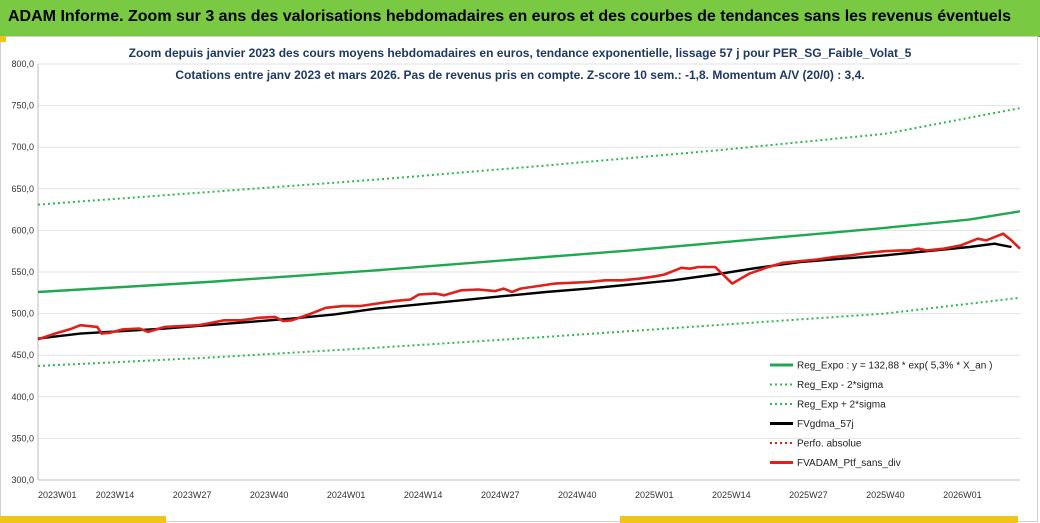 The height and width of the screenshot is (523, 1040). What do you see at coordinates (346, 495) in the screenshot?
I see `x-tick-label: 2024W01` at bounding box center [346, 495].